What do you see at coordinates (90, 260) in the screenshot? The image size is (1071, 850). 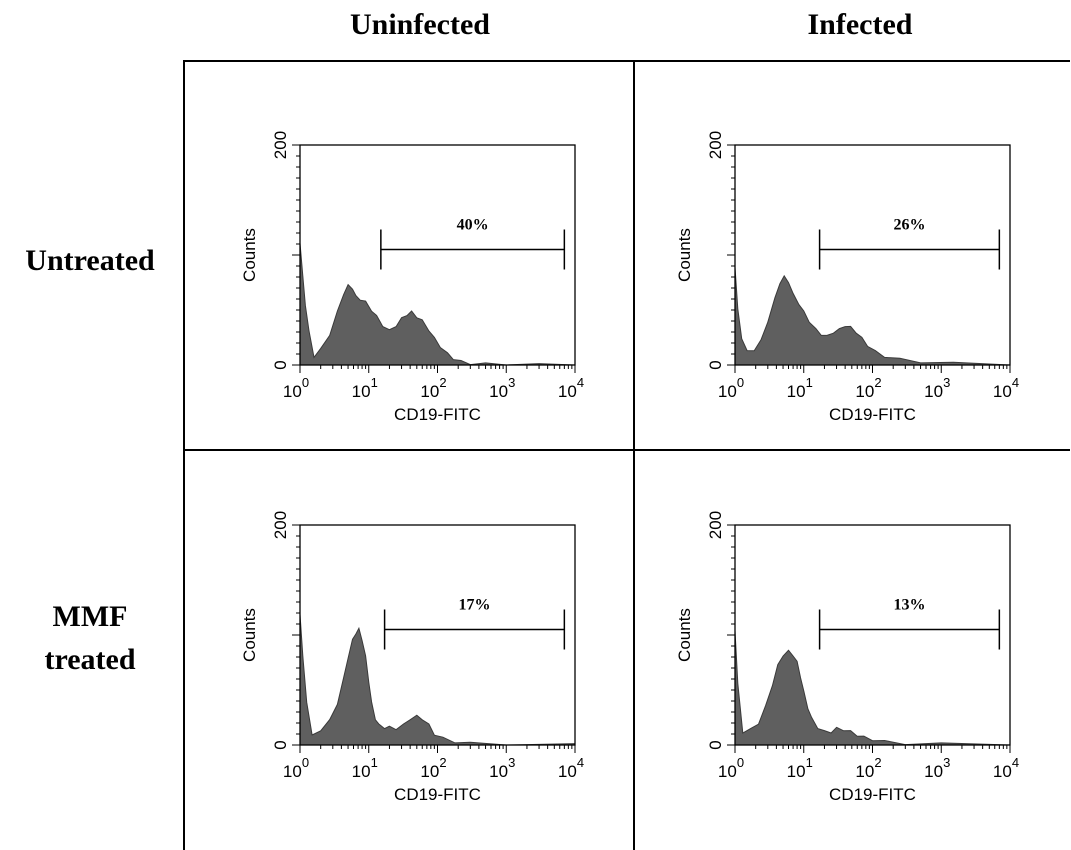 I see `row-header-untreated: Untreated` at bounding box center [90, 260].